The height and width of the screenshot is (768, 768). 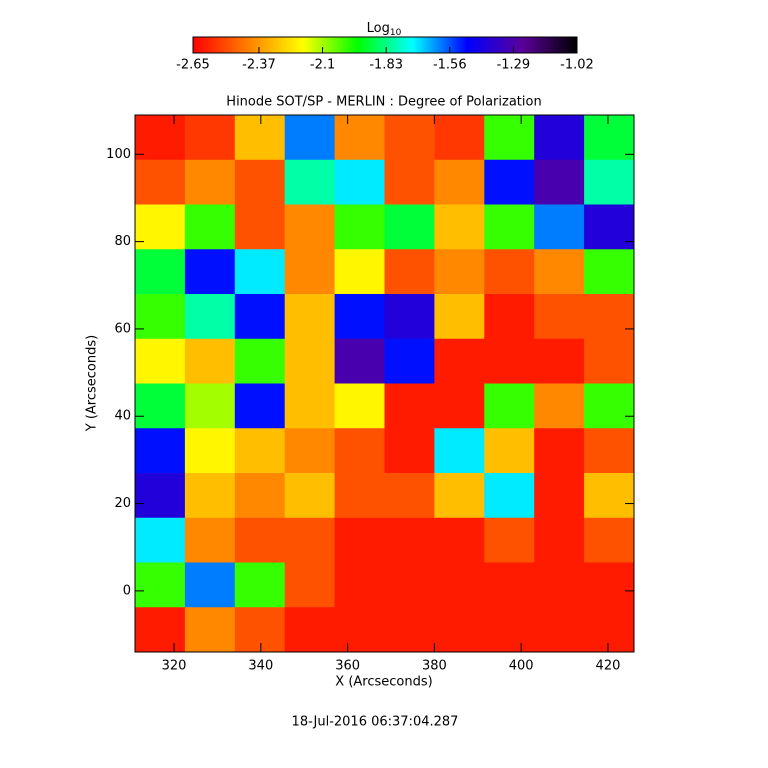 I want to click on x-tick-label: 400, so click(x=521, y=666).